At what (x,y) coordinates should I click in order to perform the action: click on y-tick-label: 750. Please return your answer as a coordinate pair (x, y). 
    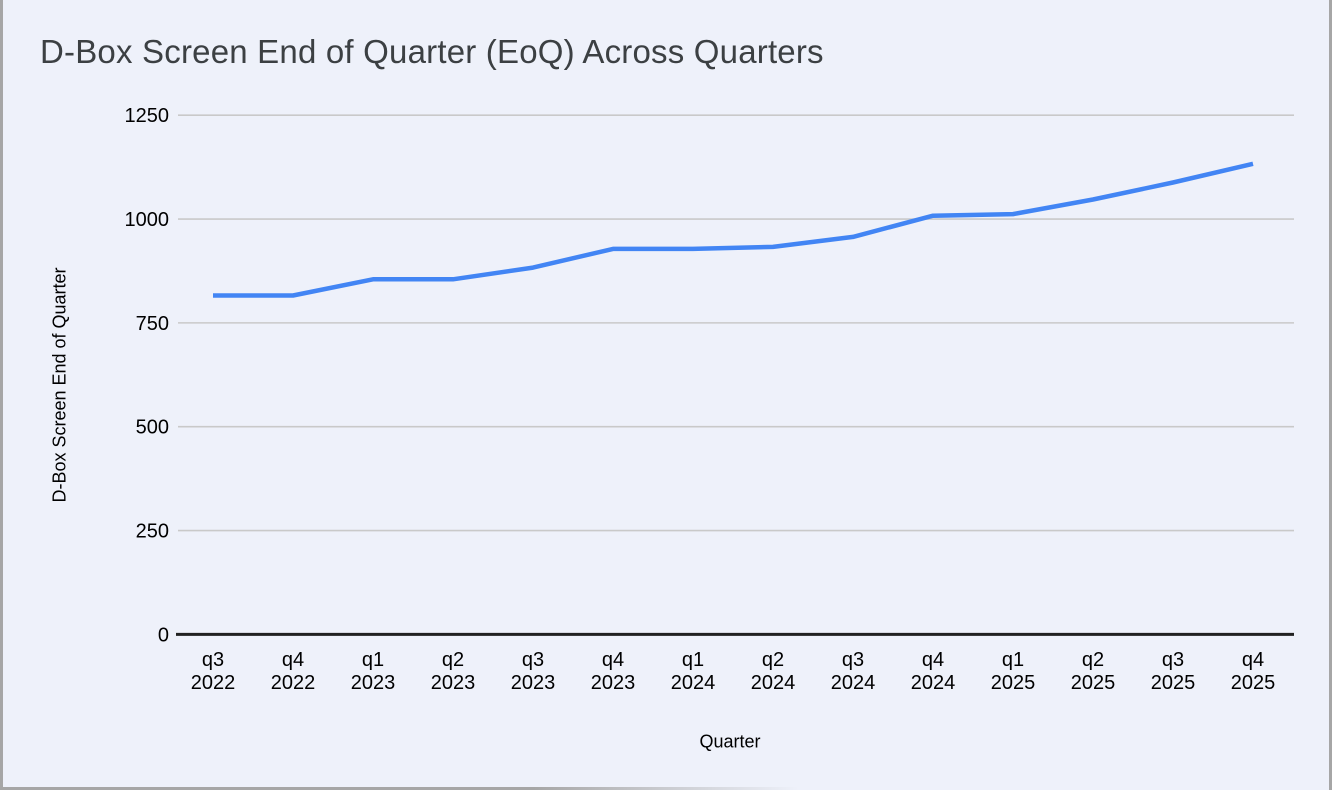
    Looking at the image, I should click on (152, 324).